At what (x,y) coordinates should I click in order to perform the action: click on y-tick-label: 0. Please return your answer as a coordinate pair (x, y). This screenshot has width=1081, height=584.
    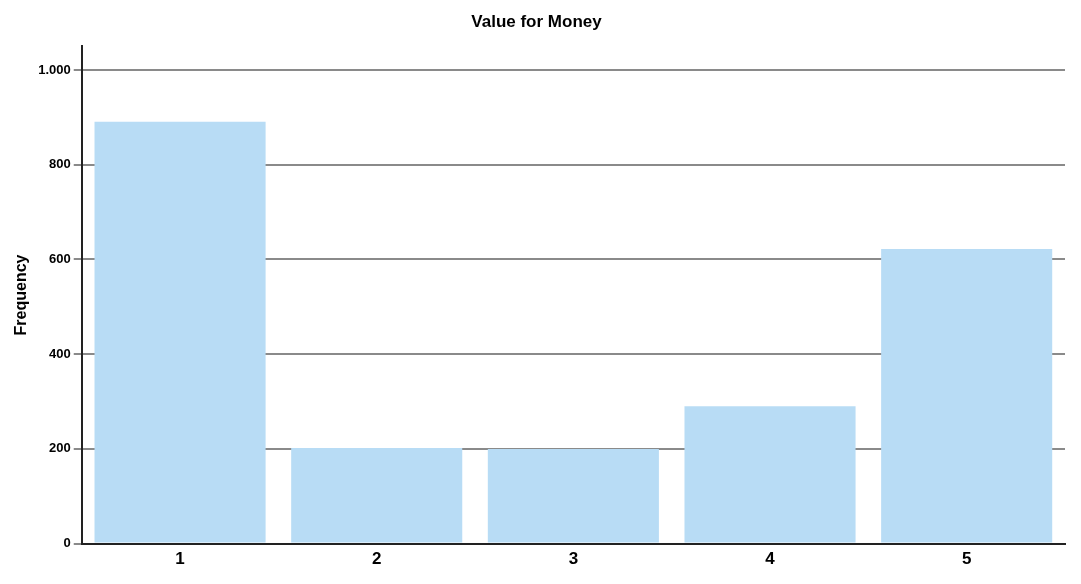
    Looking at the image, I should click on (67, 543).